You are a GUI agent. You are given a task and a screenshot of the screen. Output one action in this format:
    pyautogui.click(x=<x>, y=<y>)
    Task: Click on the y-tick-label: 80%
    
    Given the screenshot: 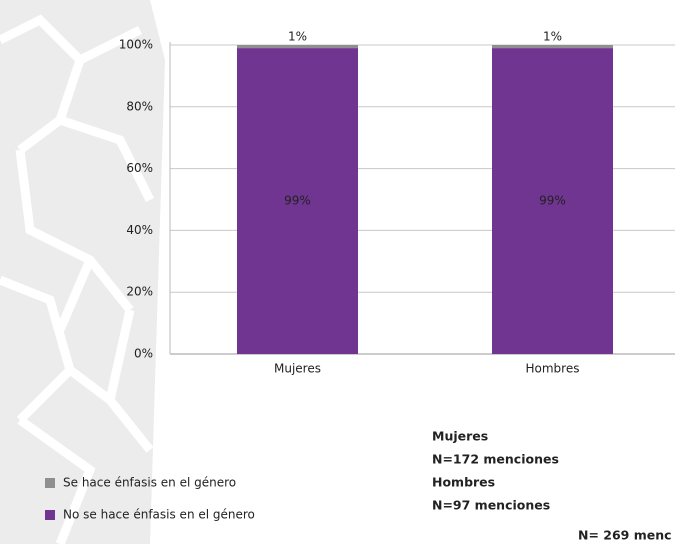 What is the action you would take?
    pyautogui.click(x=139, y=106)
    